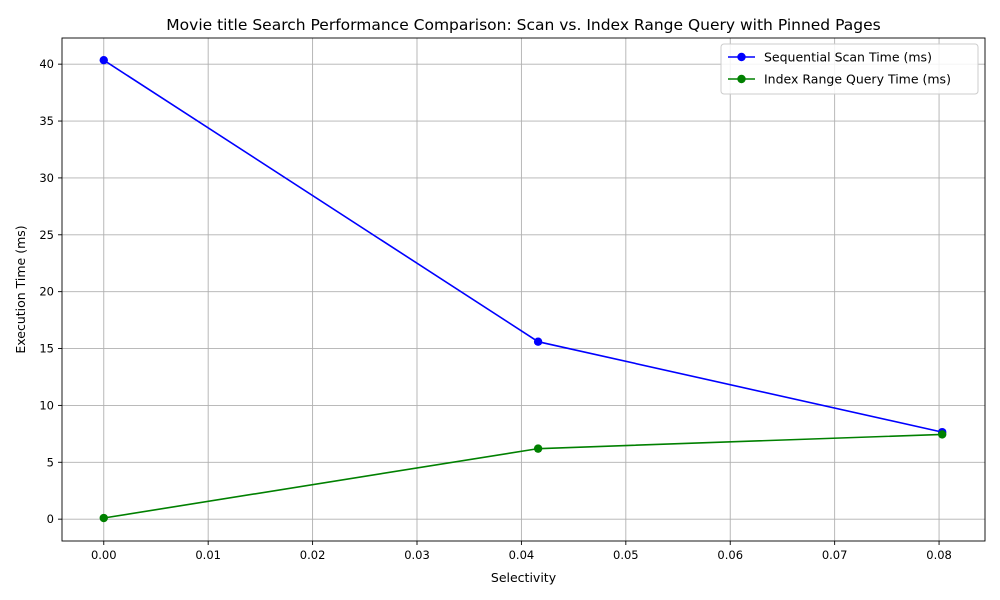 This screenshot has width=1000, height=600. What do you see at coordinates (835, 555) in the screenshot?
I see `x-tick-label: 0.07` at bounding box center [835, 555].